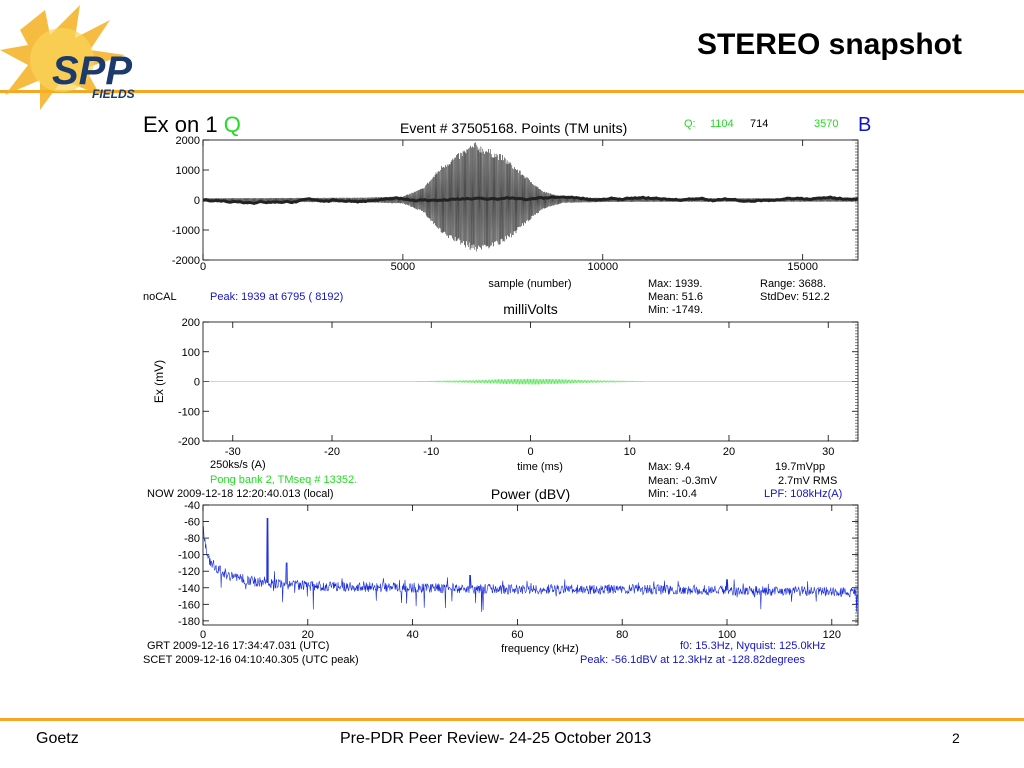 This screenshot has width=1024, height=768. Describe the element at coordinates (192, 523) in the screenshot. I see `y-tick-label: -60` at that location.